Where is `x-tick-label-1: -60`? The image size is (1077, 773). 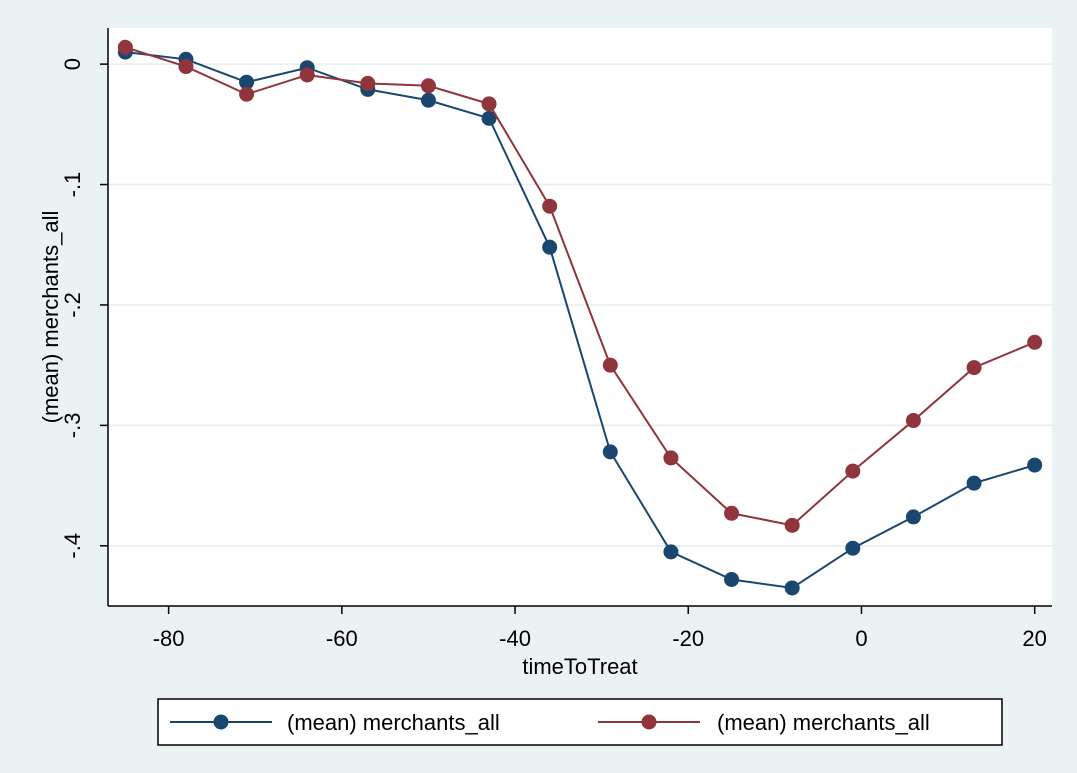
x-tick-label-1: -60 is located at coordinates (342, 638).